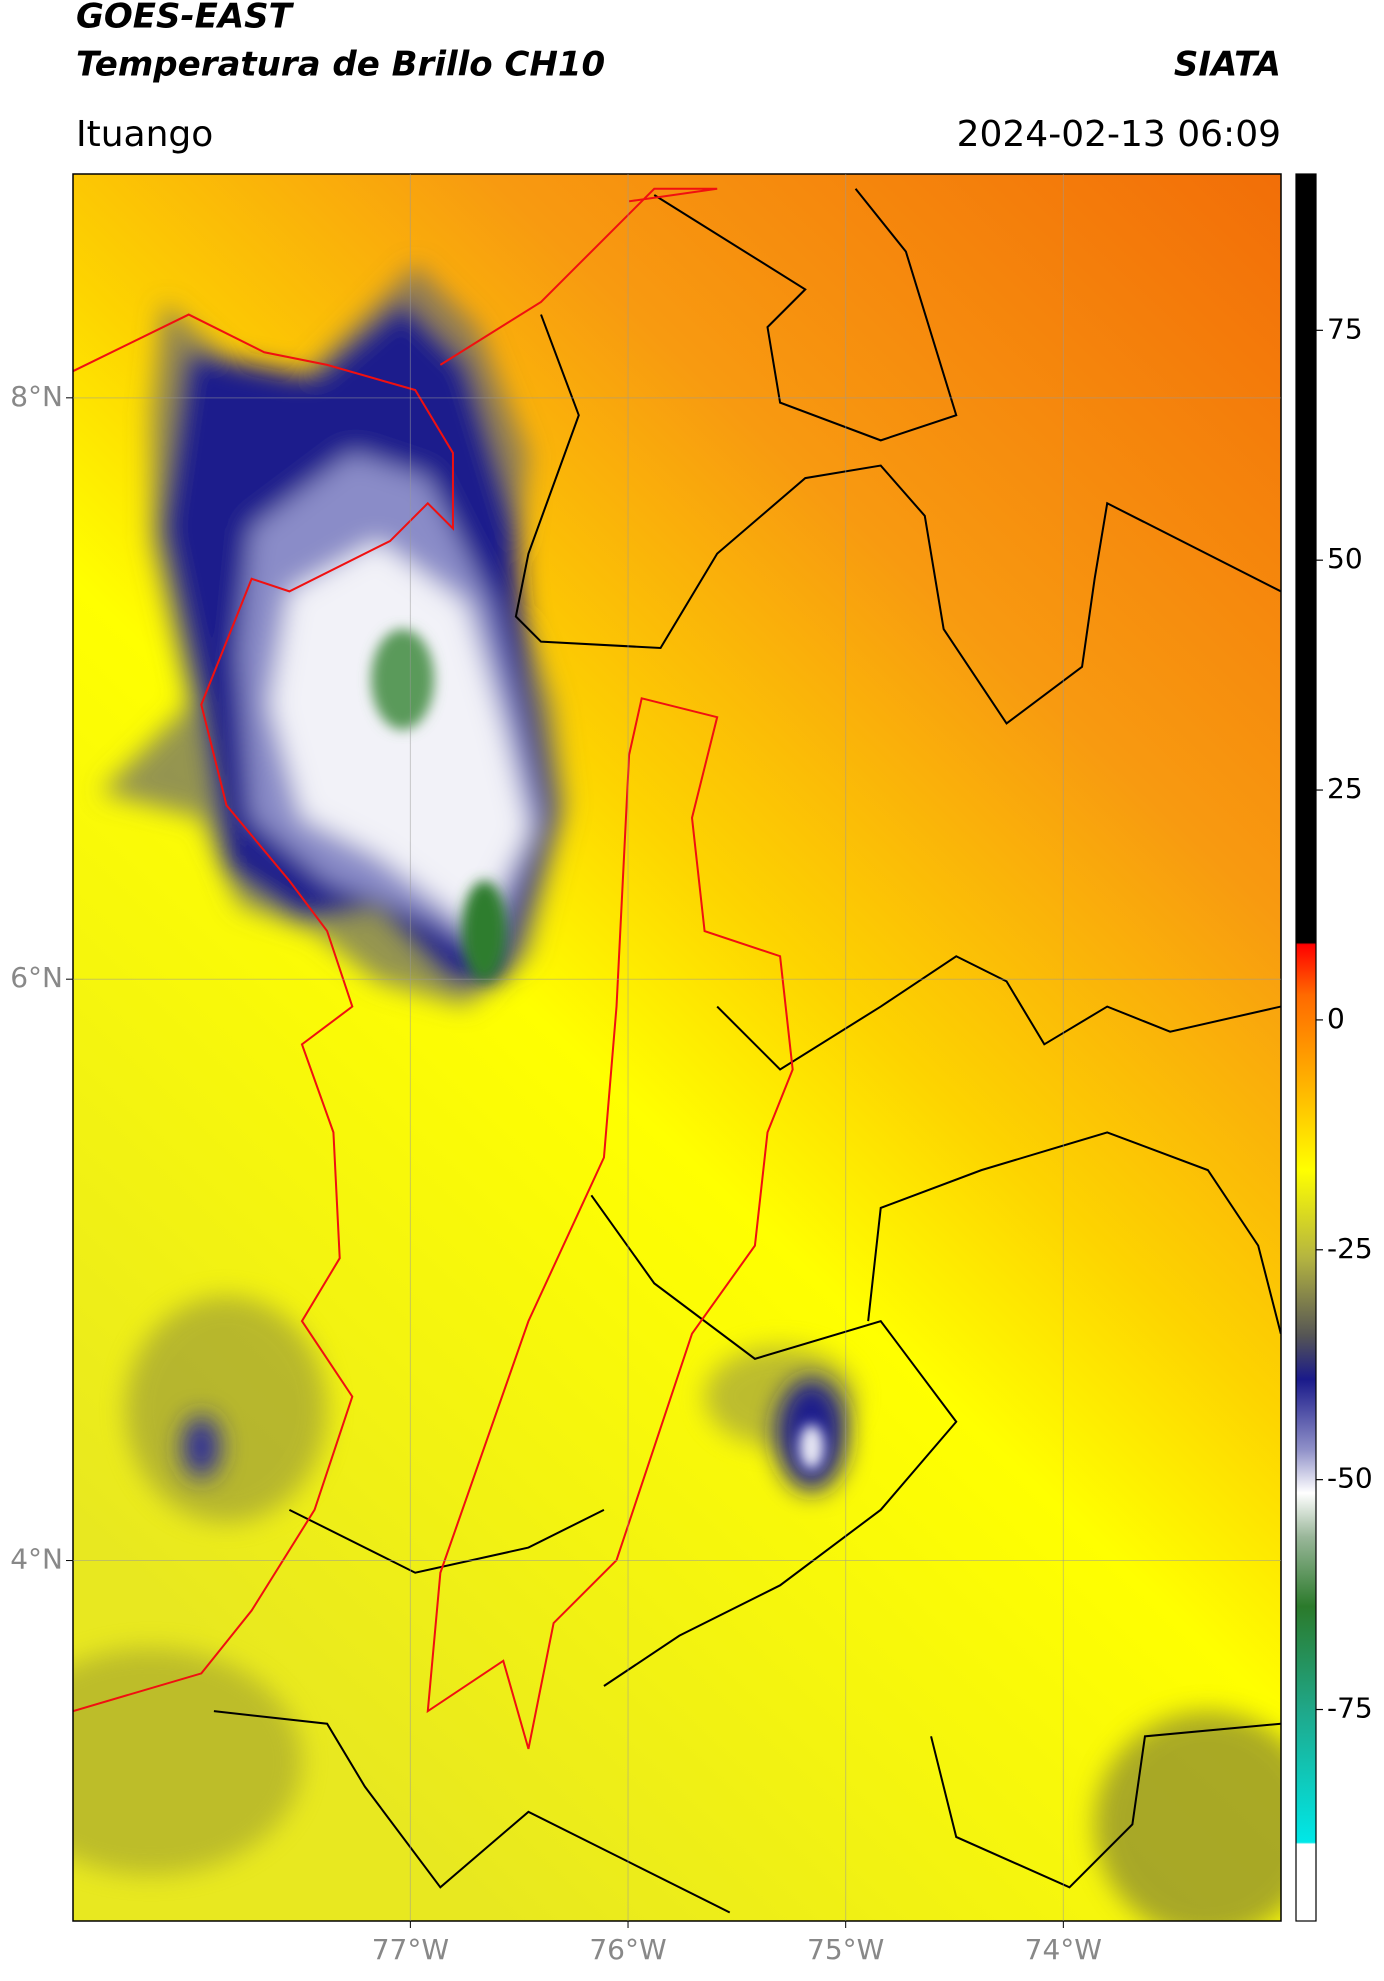 The height and width of the screenshot is (1981, 1384). Describe the element at coordinates (1119, 134) in the screenshot. I see `timestamp: 2024-02-13 06:09` at that location.